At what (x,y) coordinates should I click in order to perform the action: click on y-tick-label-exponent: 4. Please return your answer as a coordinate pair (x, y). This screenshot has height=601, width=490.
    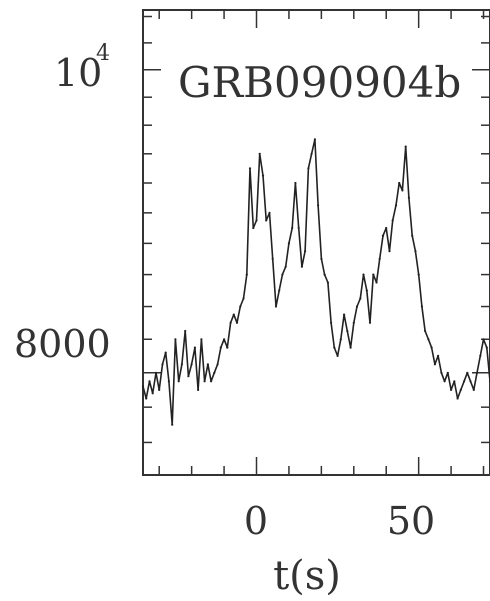
    Looking at the image, I should click on (103, 53).